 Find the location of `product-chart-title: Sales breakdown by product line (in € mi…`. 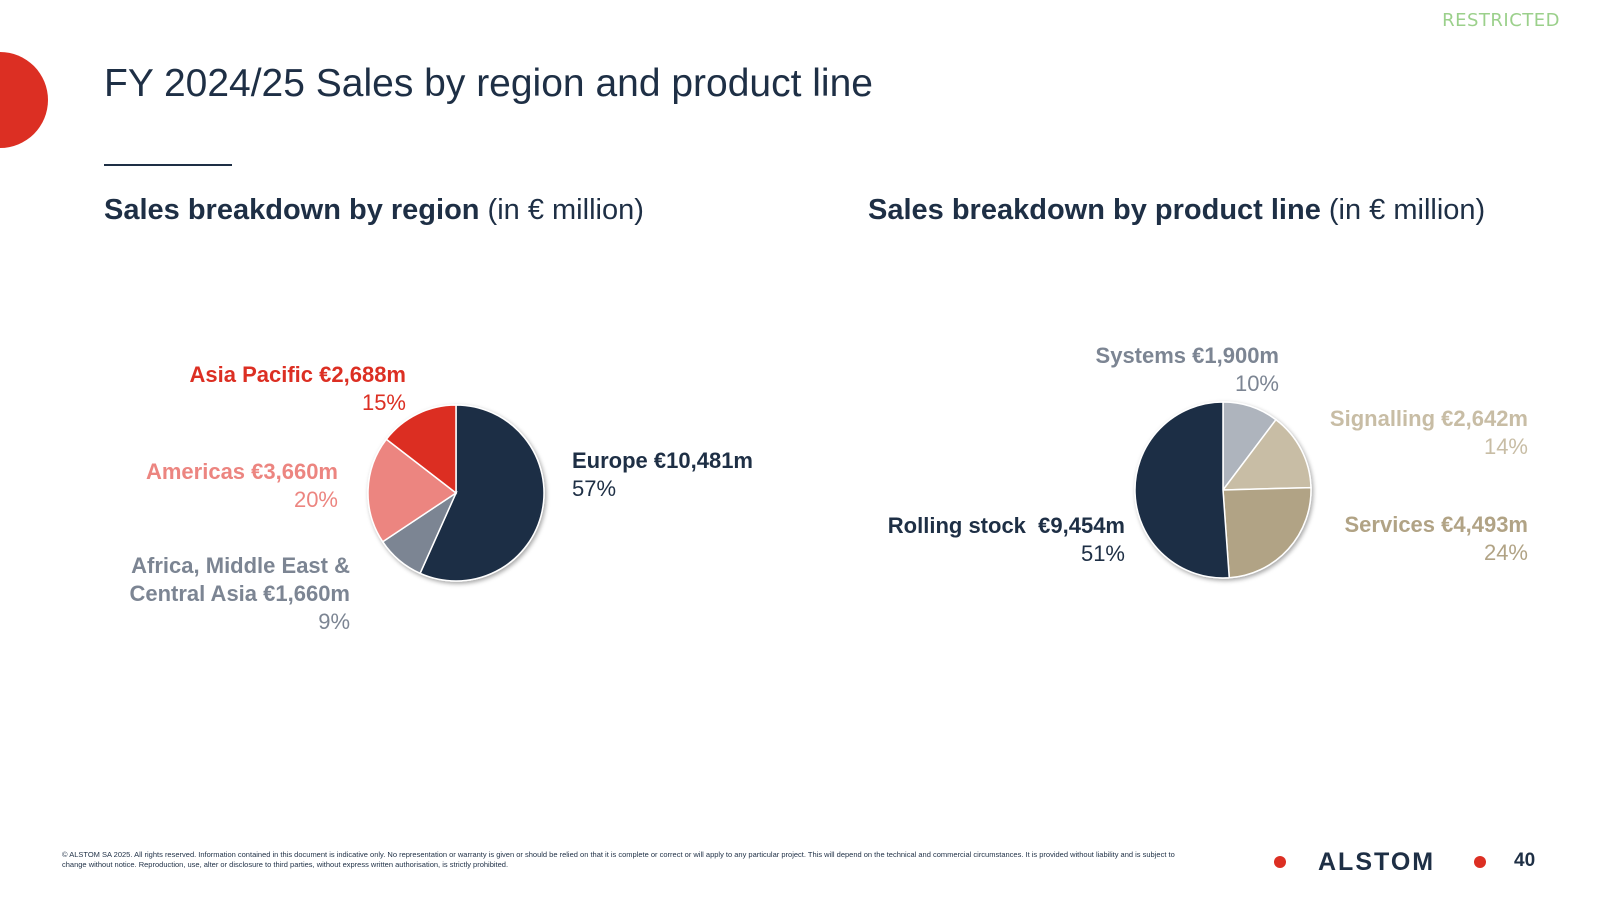

product-chart-title: Sales breakdown by product line (in € mi… is located at coordinates (1176, 210).